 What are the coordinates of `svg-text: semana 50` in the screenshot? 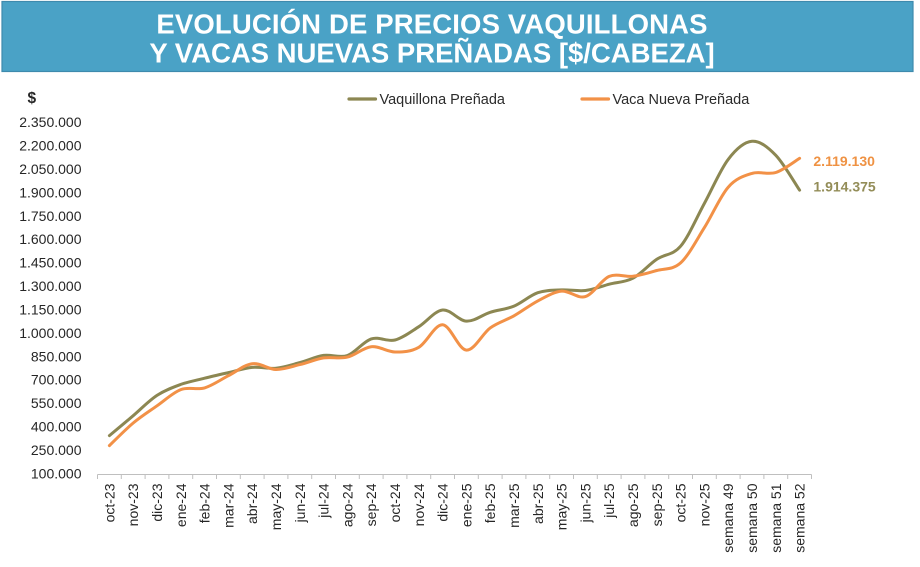 It's located at (752, 517).